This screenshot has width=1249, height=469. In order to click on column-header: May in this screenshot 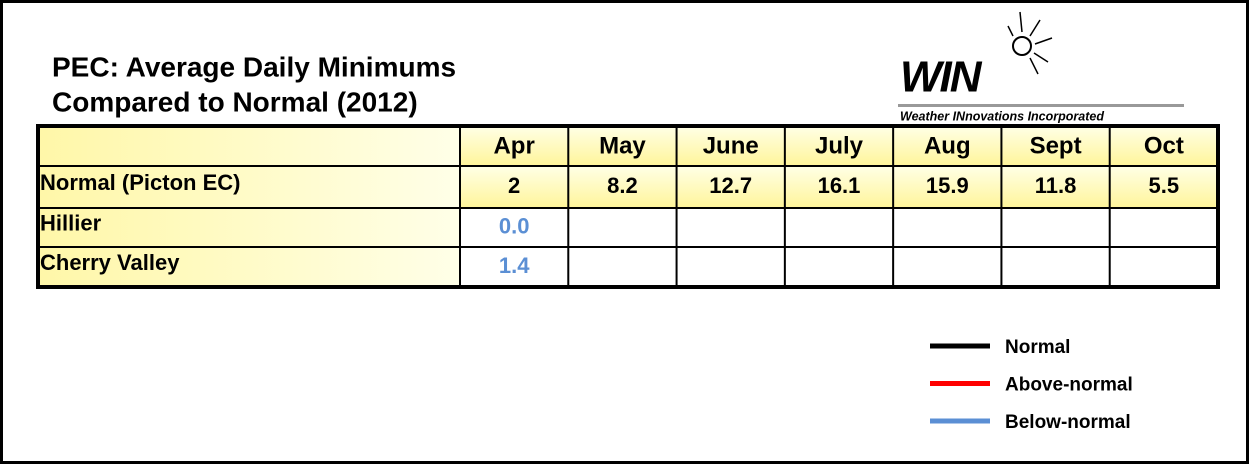, I will do `click(622, 145)`.